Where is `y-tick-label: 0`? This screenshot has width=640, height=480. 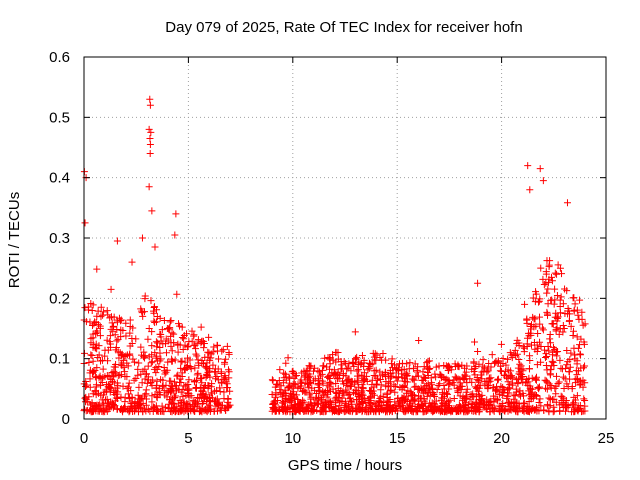
y-tick-label: 0 is located at coordinates (66, 419).